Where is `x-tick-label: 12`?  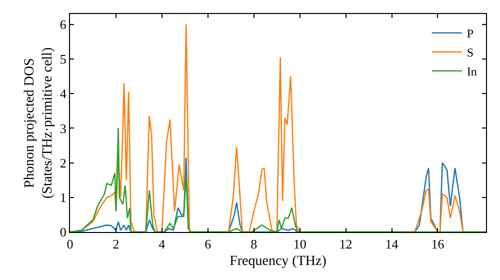 x-tick-label: 12 is located at coordinates (345, 244).